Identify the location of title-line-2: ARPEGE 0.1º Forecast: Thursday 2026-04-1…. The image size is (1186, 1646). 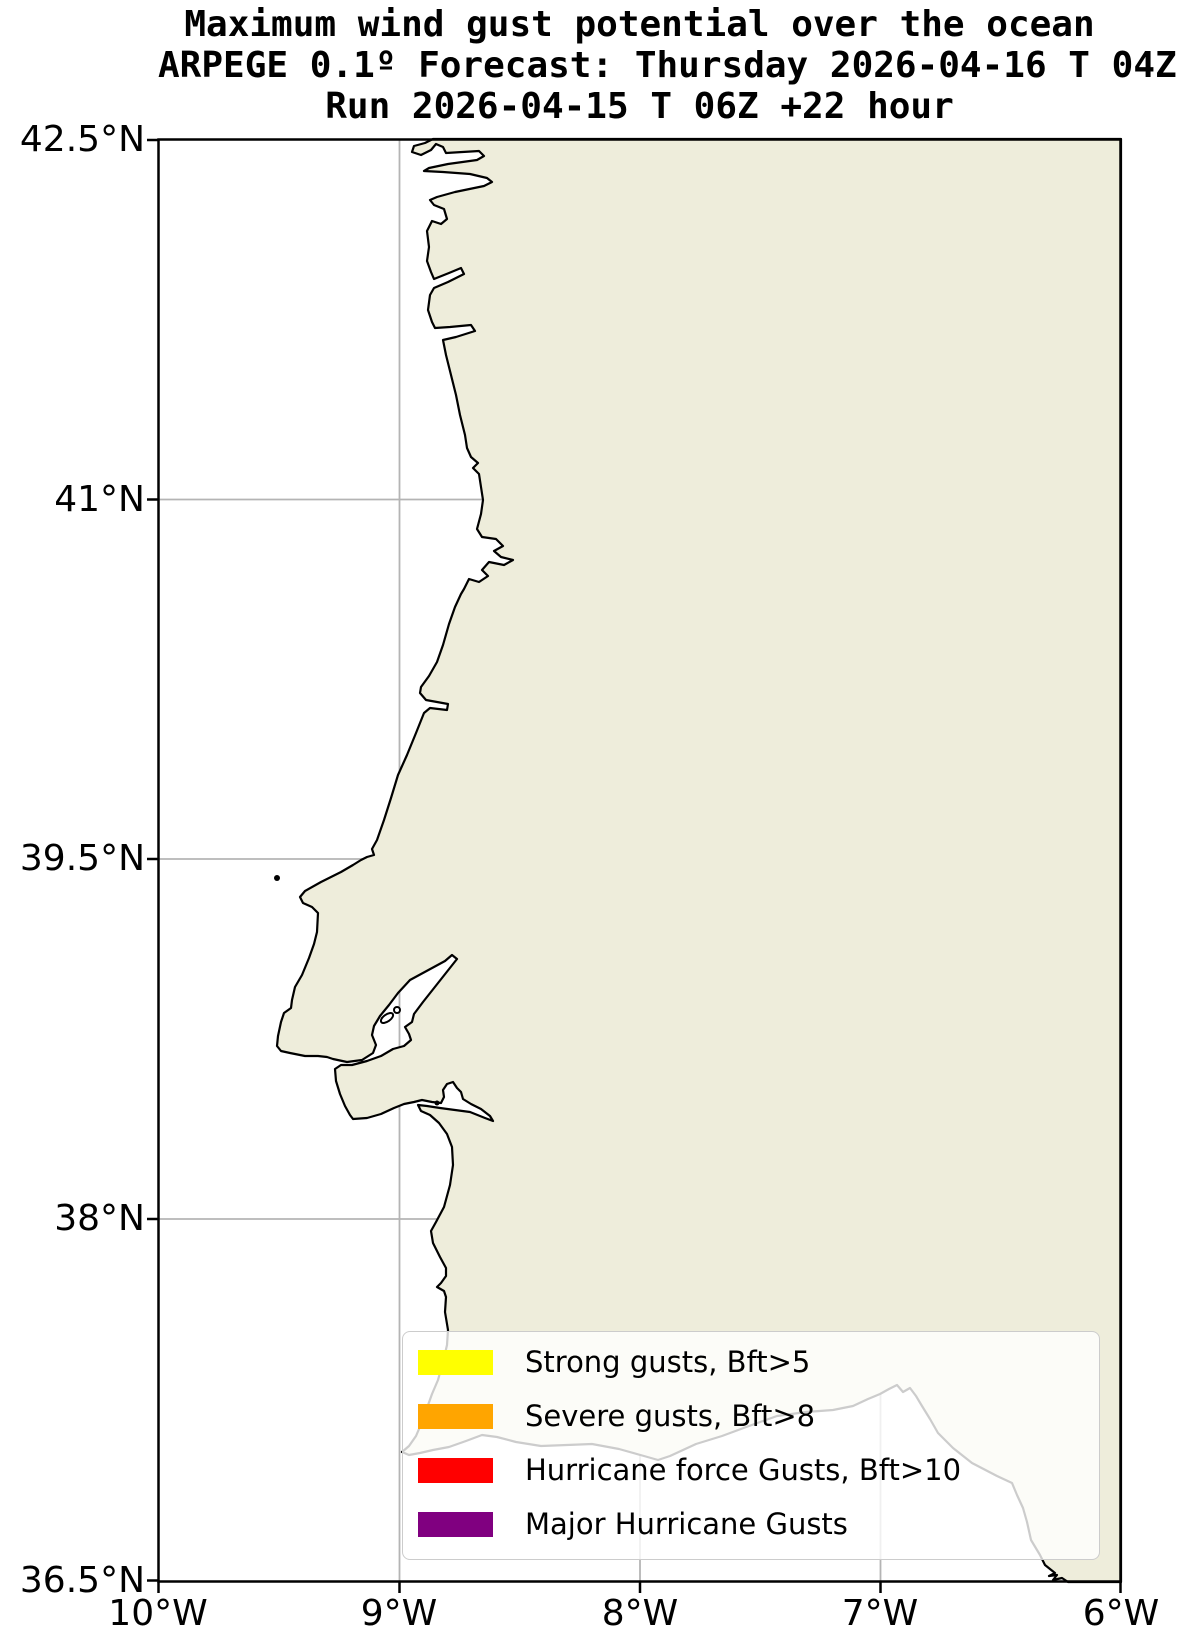
(667, 65).